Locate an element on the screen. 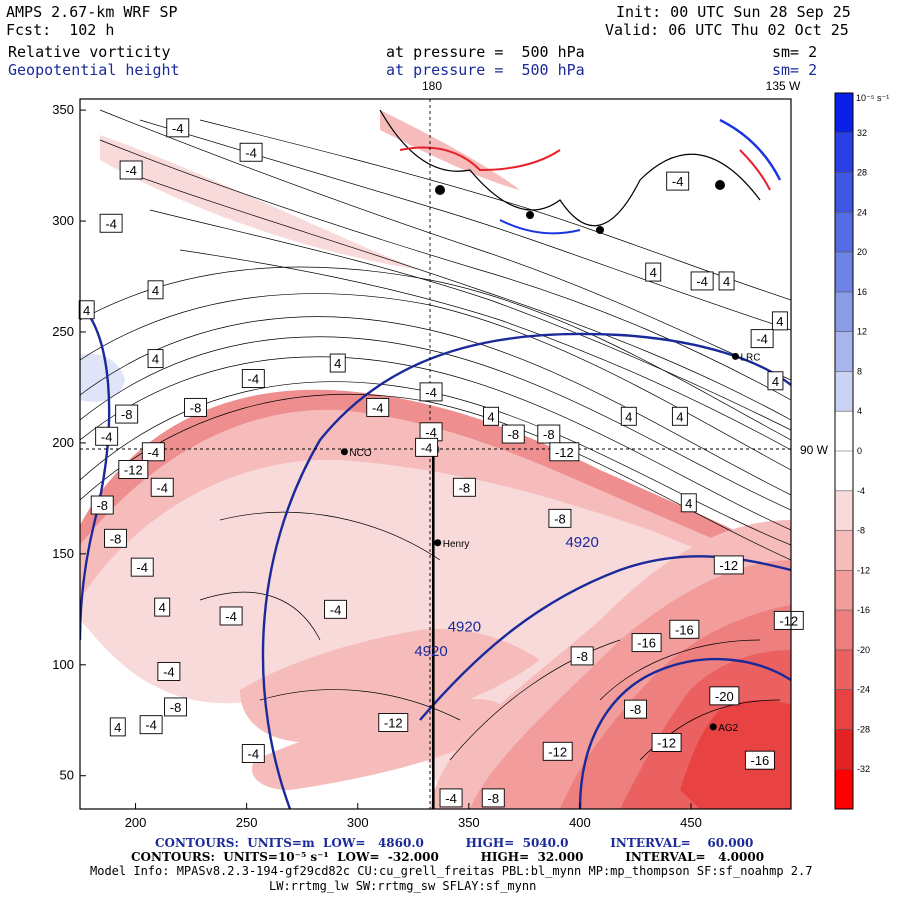 The width and height of the screenshot is (900, 900). footer-physics: LW:rrtmg_lw SW:rrtmg_sw SFLAY:sf_mynn is located at coordinates (403, 886).